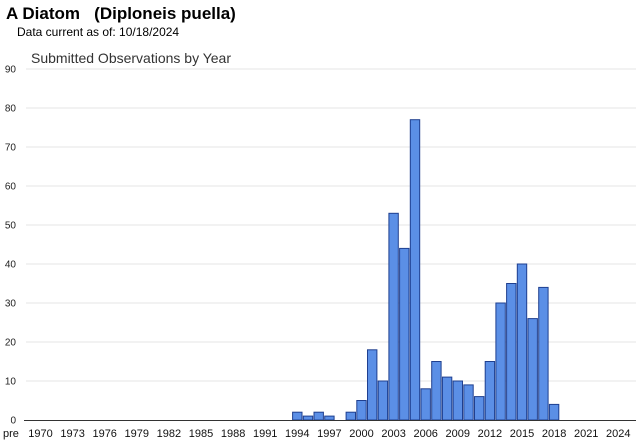  Describe the element at coordinates (131, 58) in the screenshot. I see `chart-title: Submitted Observations by Year` at that location.